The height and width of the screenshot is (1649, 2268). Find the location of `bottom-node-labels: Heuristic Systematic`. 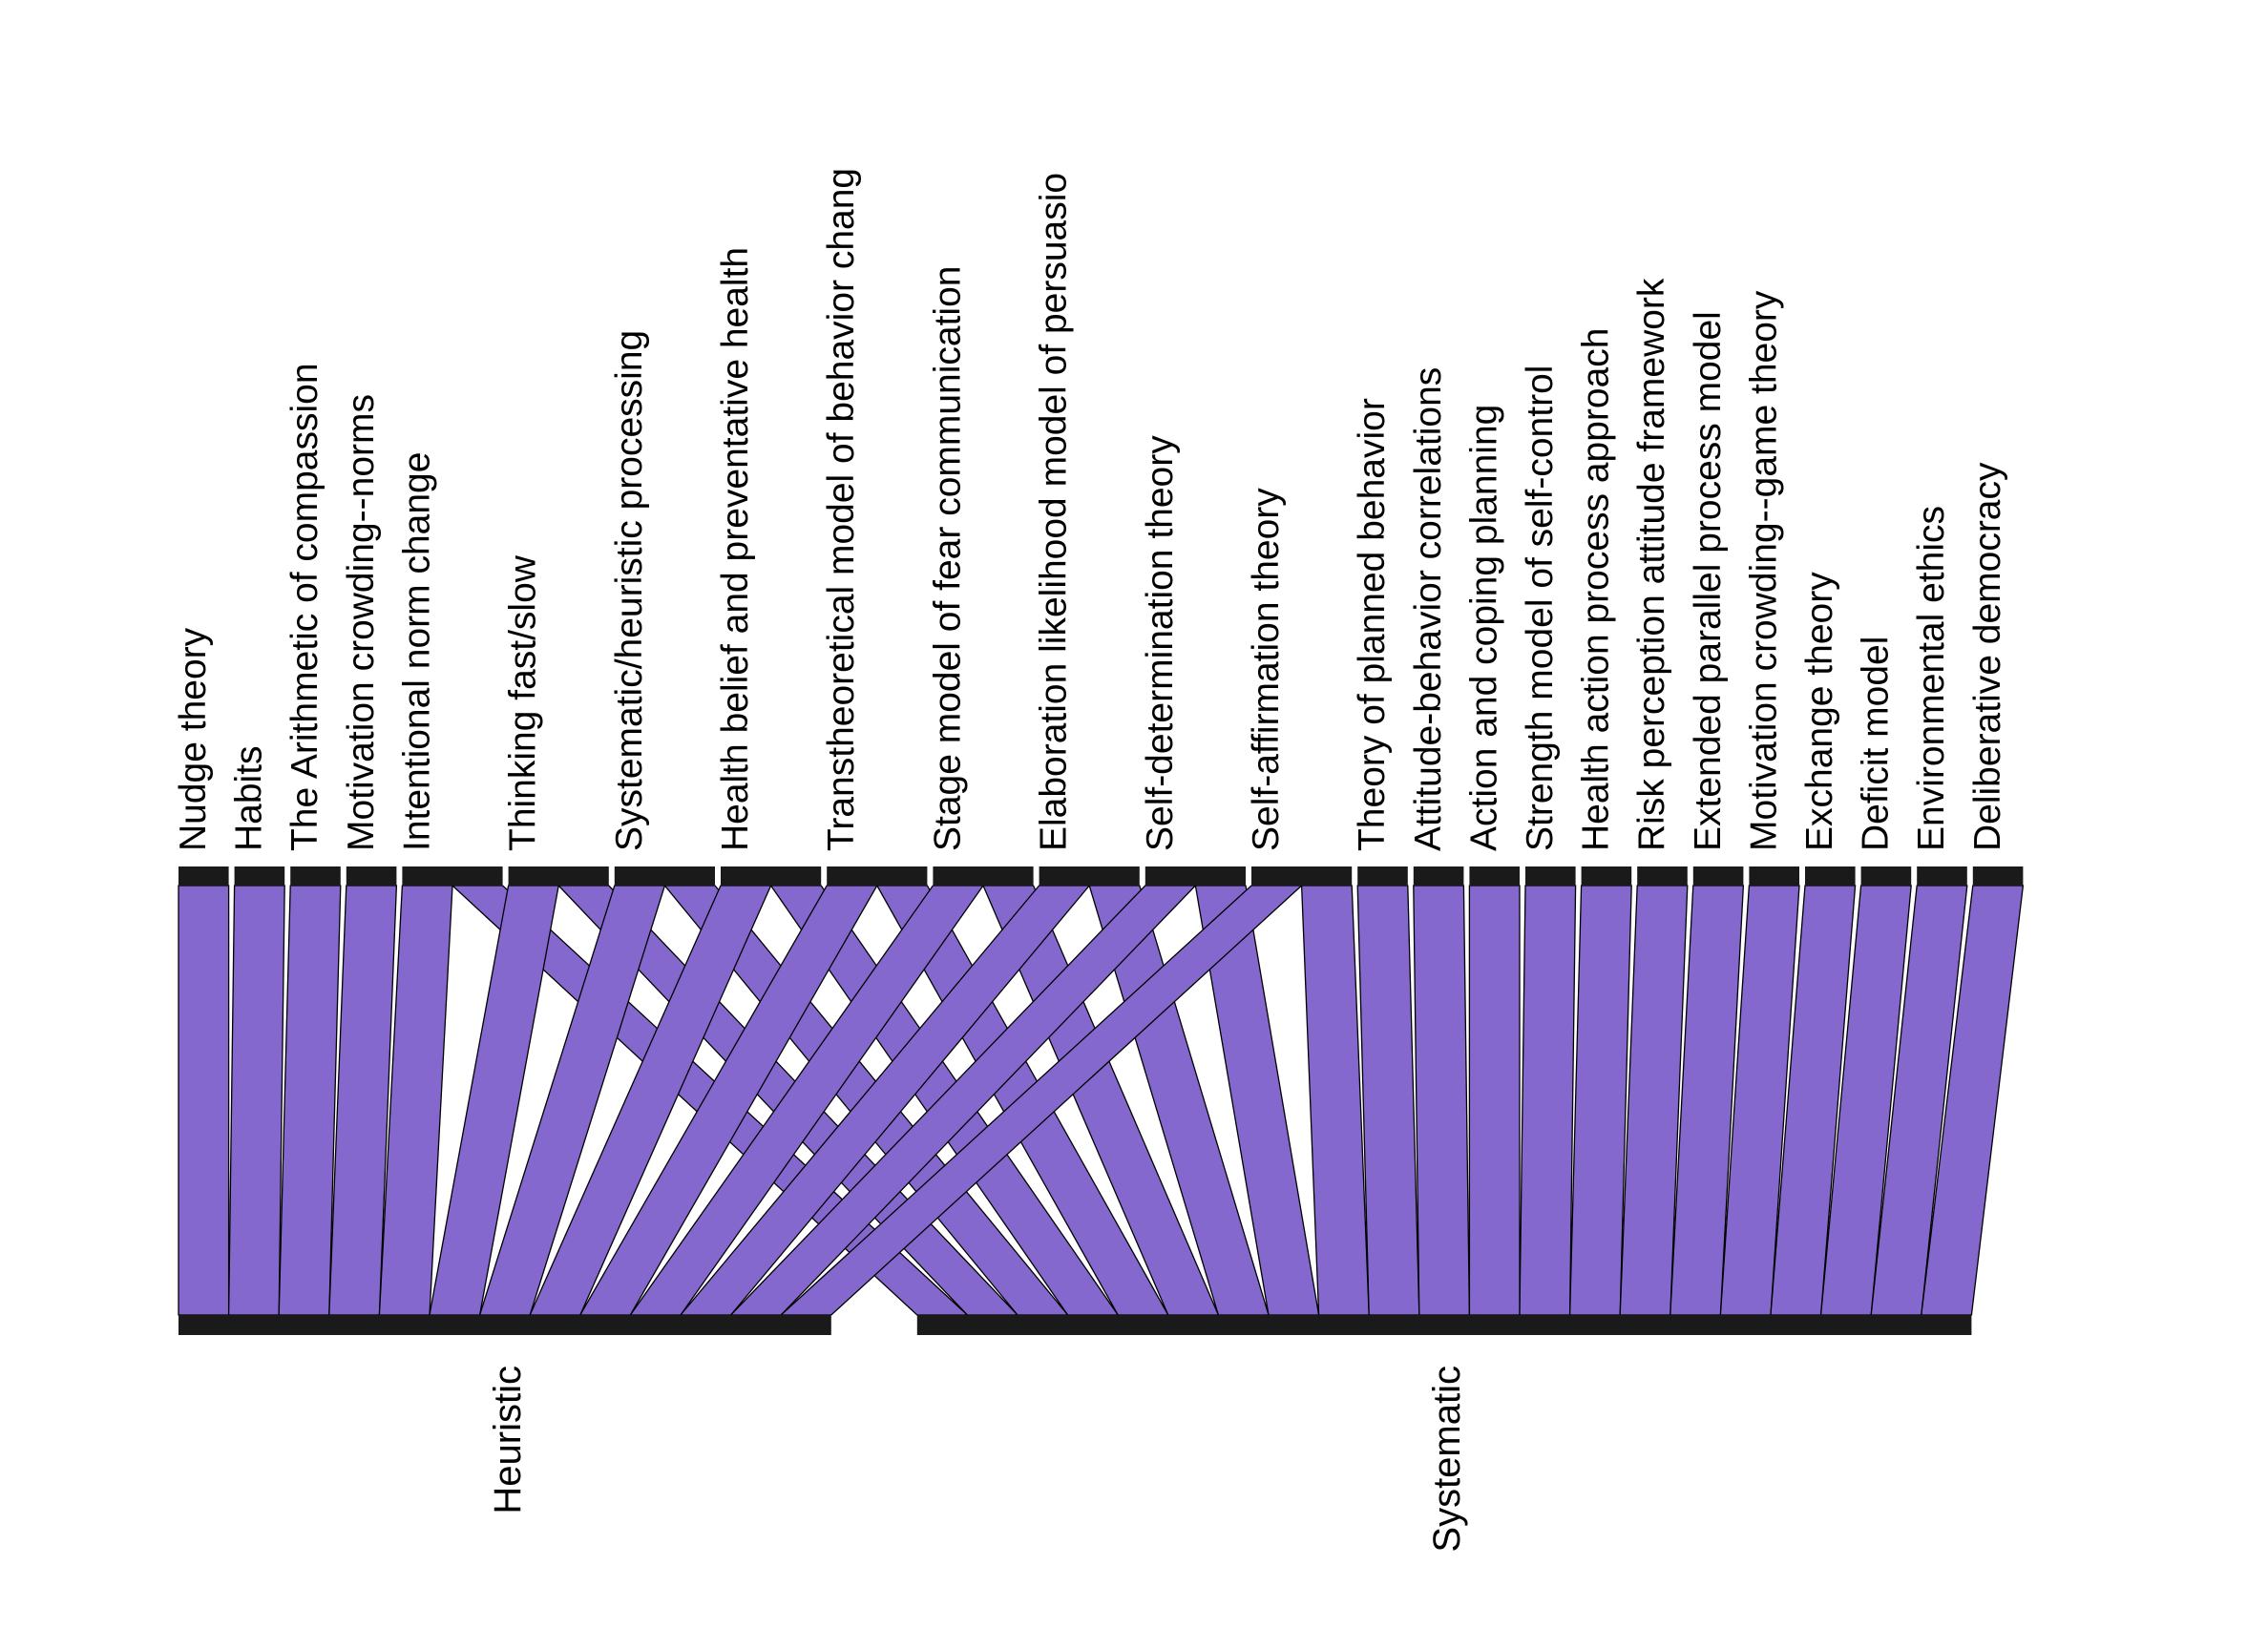

bottom-node-labels: Heuristic Systematic is located at coordinates (977, 1460).